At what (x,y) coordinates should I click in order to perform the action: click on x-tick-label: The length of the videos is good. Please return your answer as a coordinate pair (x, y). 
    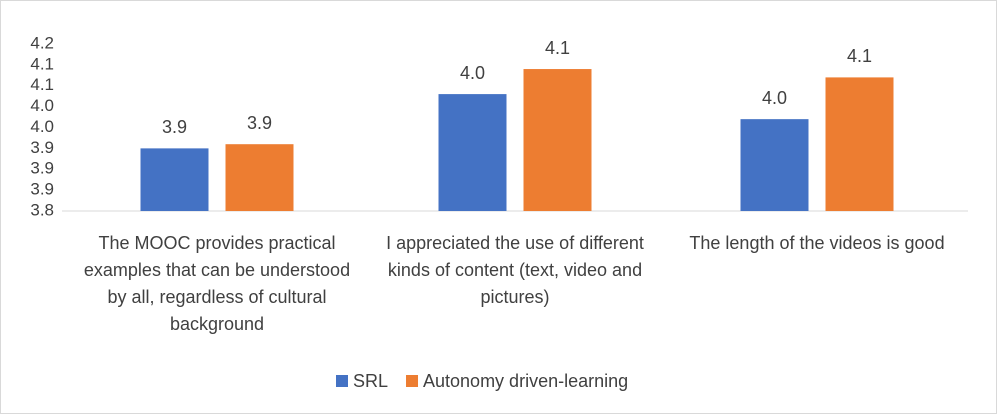
    Looking at the image, I should click on (817, 243).